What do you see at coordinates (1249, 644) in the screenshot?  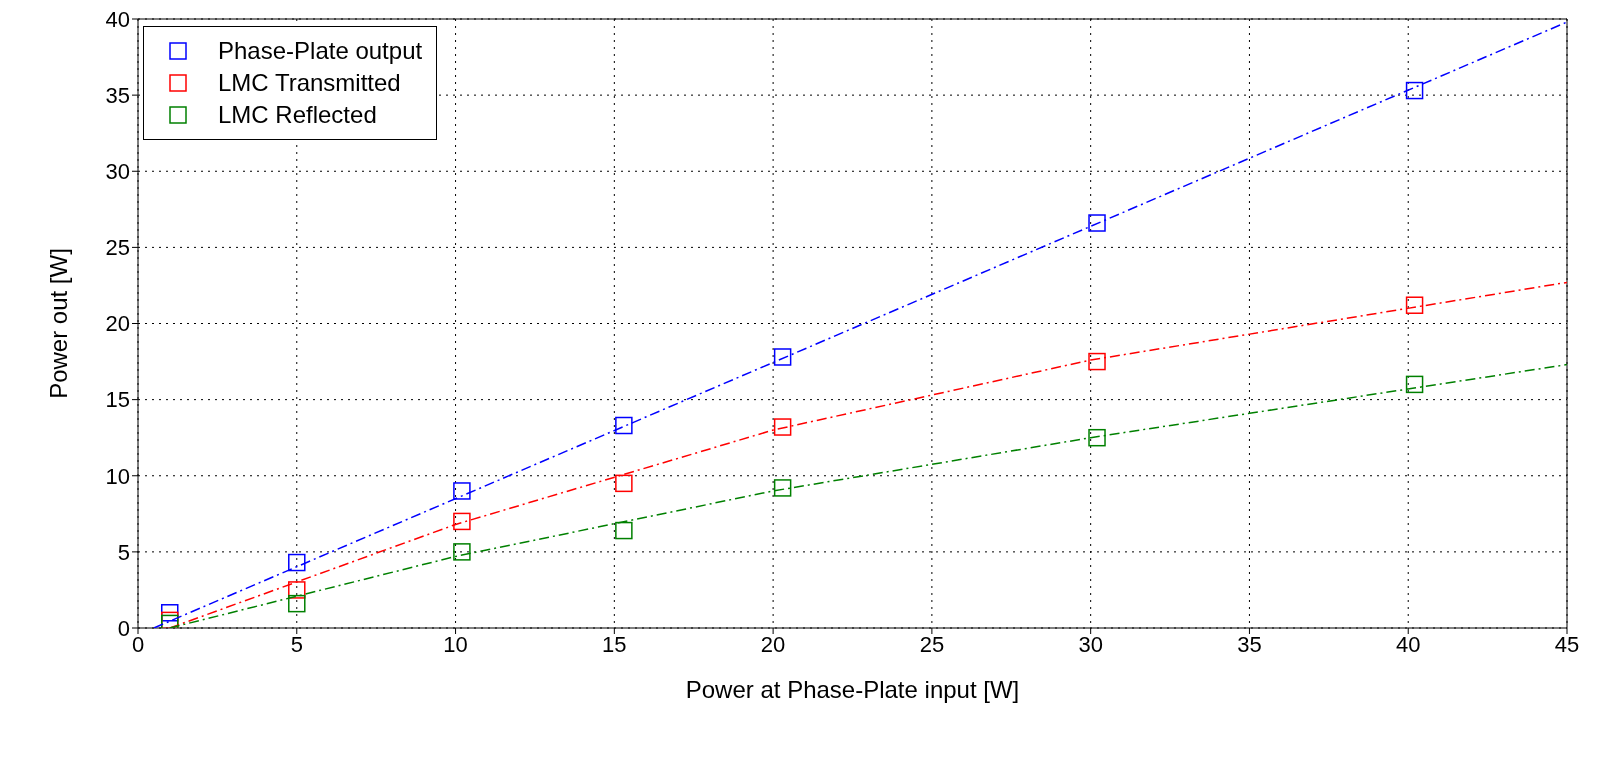 I see `x-tick-label: 35` at bounding box center [1249, 644].